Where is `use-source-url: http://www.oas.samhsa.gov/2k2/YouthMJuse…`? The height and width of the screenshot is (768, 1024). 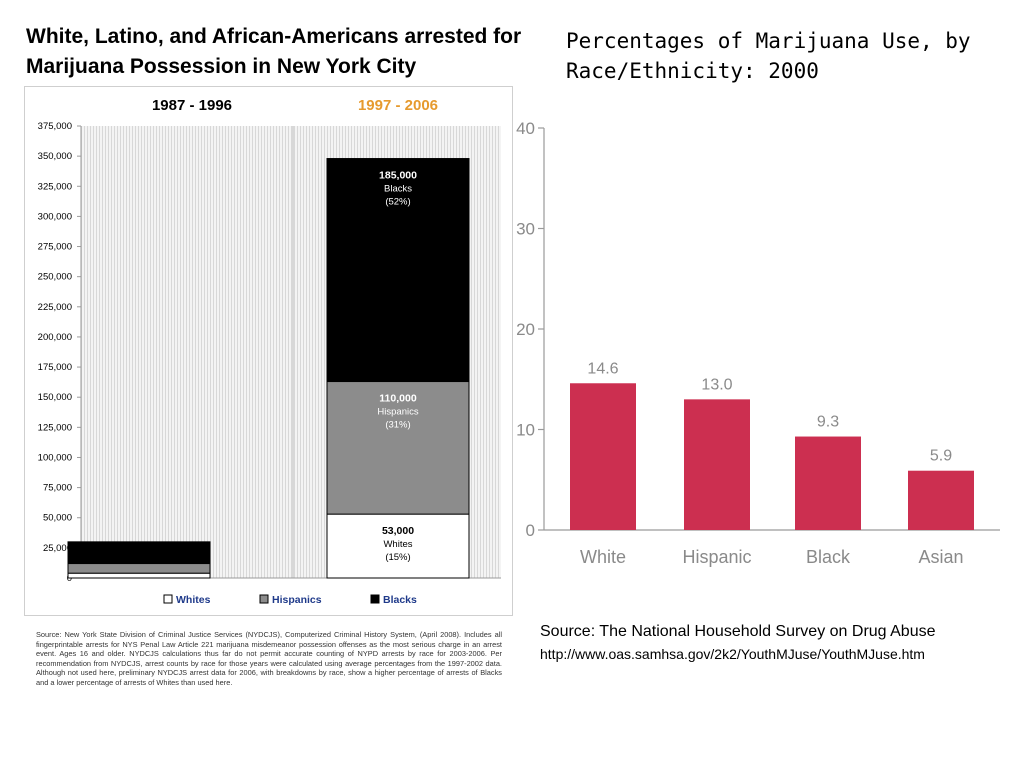 use-source-url: http://www.oas.samhsa.gov/2k2/YouthMJuse… is located at coordinates (732, 654).